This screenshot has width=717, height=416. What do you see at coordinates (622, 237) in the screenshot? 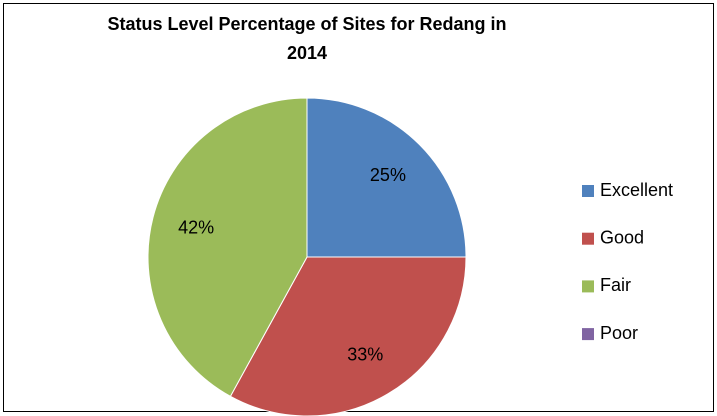
I see `legend-label: Good` at bounding box center [622, 237].